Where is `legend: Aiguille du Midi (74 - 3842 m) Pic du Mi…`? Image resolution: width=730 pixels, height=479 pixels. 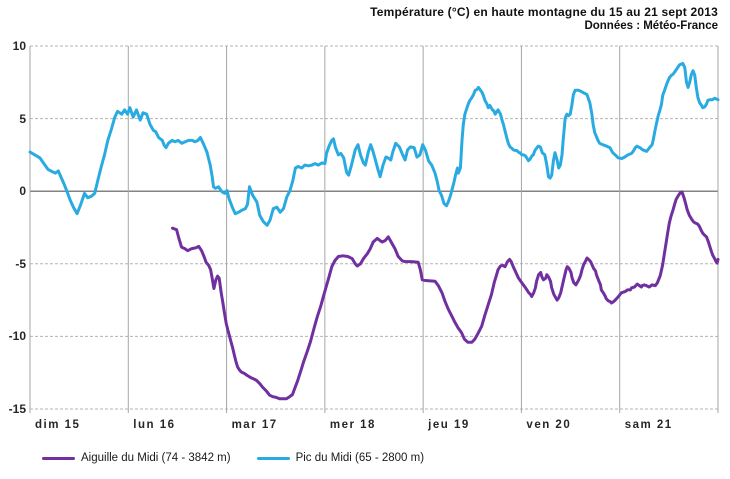 legend: Aiguille du Midi (74 - 3842 m) Pic du Mi… is located at coordinates (233, 458).